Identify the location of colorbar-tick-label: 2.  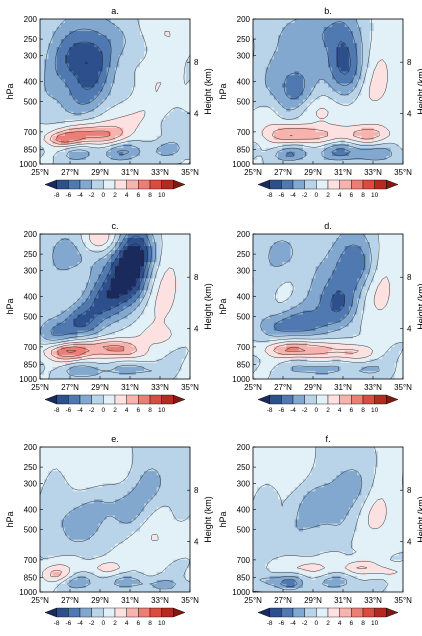
(115, 410).